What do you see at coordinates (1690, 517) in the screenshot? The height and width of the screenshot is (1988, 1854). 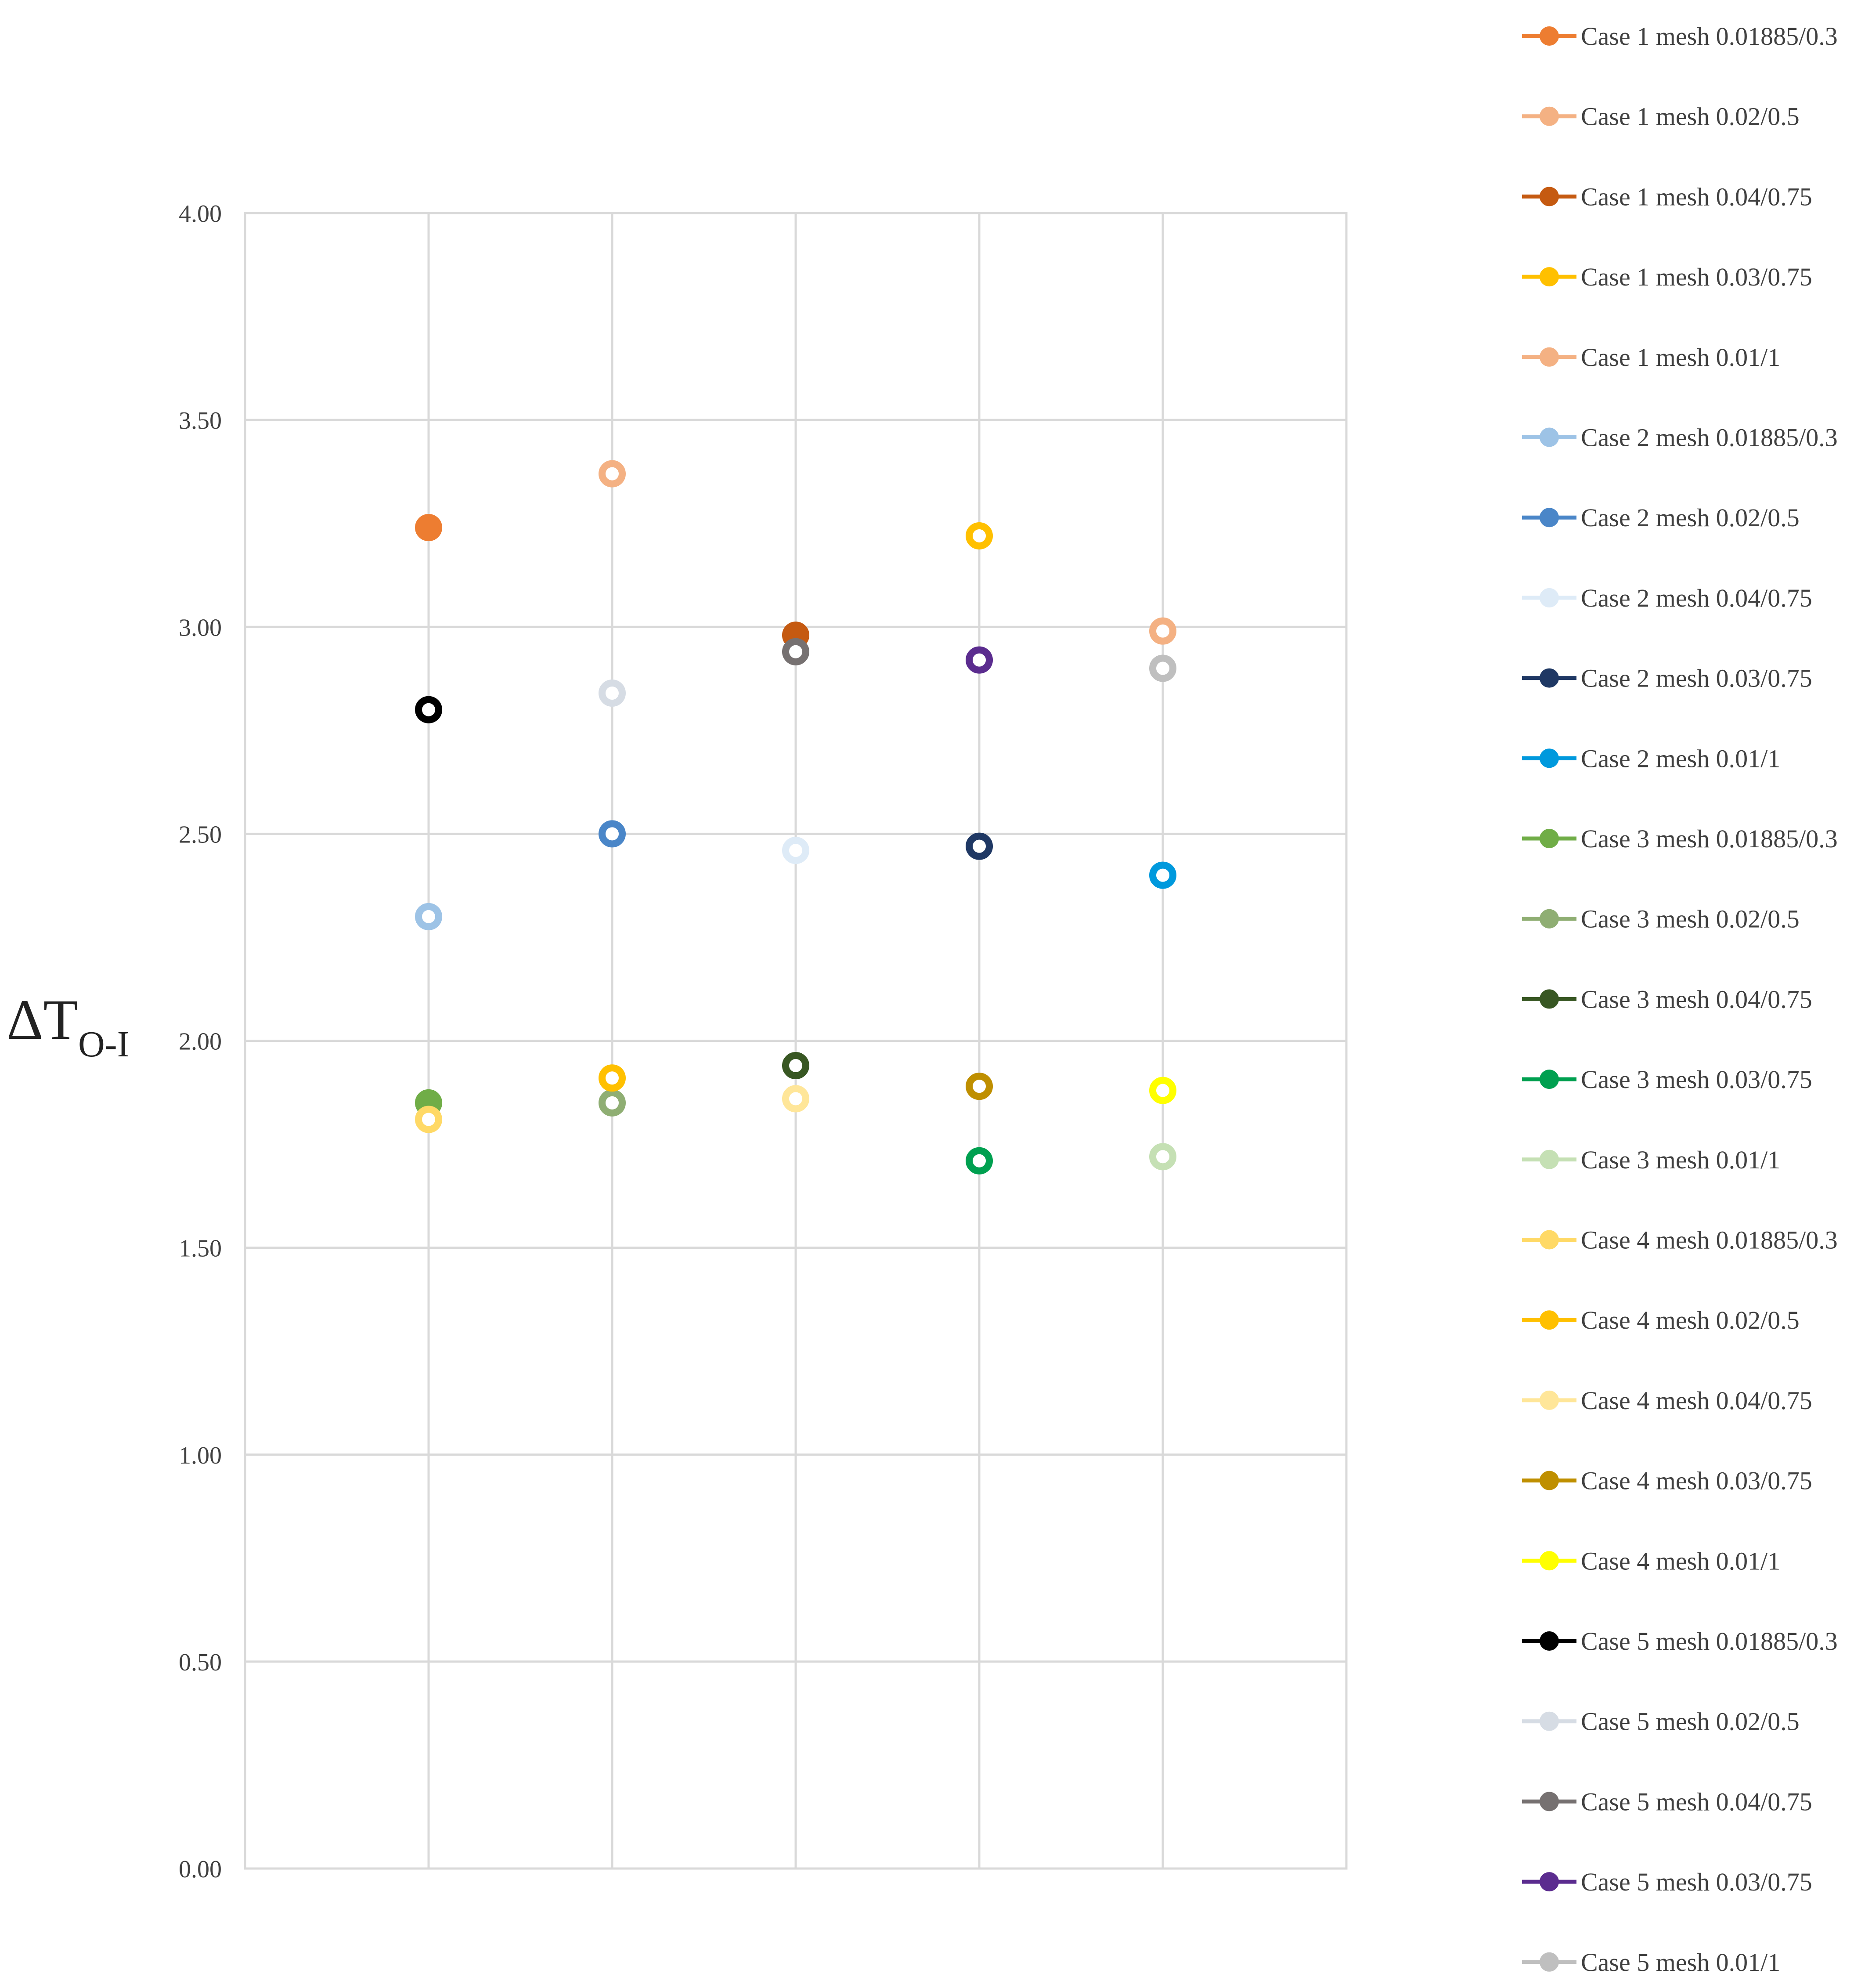 I see `legend-label: Case 2 mesh 0.02/0.5` at bounding box center [1690, 517].